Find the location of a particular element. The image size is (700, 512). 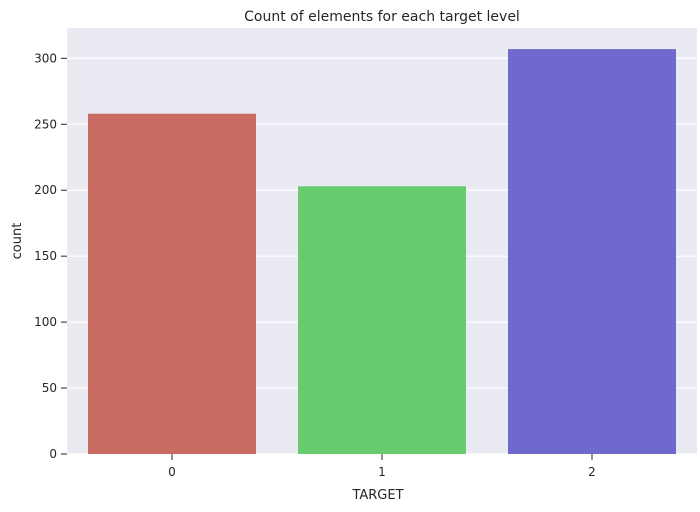

chart-title: Count of elements for each target level is located at coordinates (382, 17).